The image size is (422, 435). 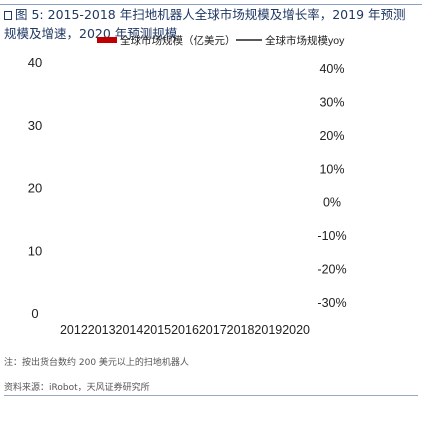 I want to click on x-axis-tick-label: 2014, so click(x=130, y=330).